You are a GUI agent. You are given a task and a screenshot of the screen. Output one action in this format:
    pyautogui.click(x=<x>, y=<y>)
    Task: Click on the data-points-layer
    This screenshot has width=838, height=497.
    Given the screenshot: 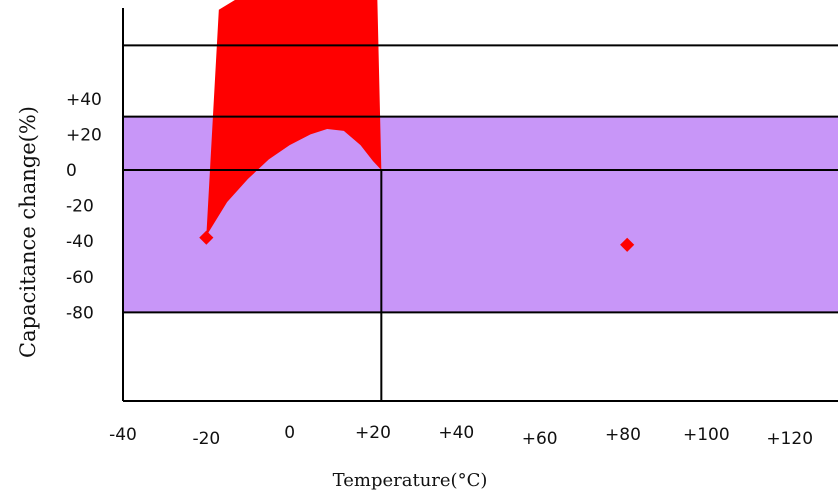 What is the action you would take?
    pyautogui.click(x=417, y=241)
    